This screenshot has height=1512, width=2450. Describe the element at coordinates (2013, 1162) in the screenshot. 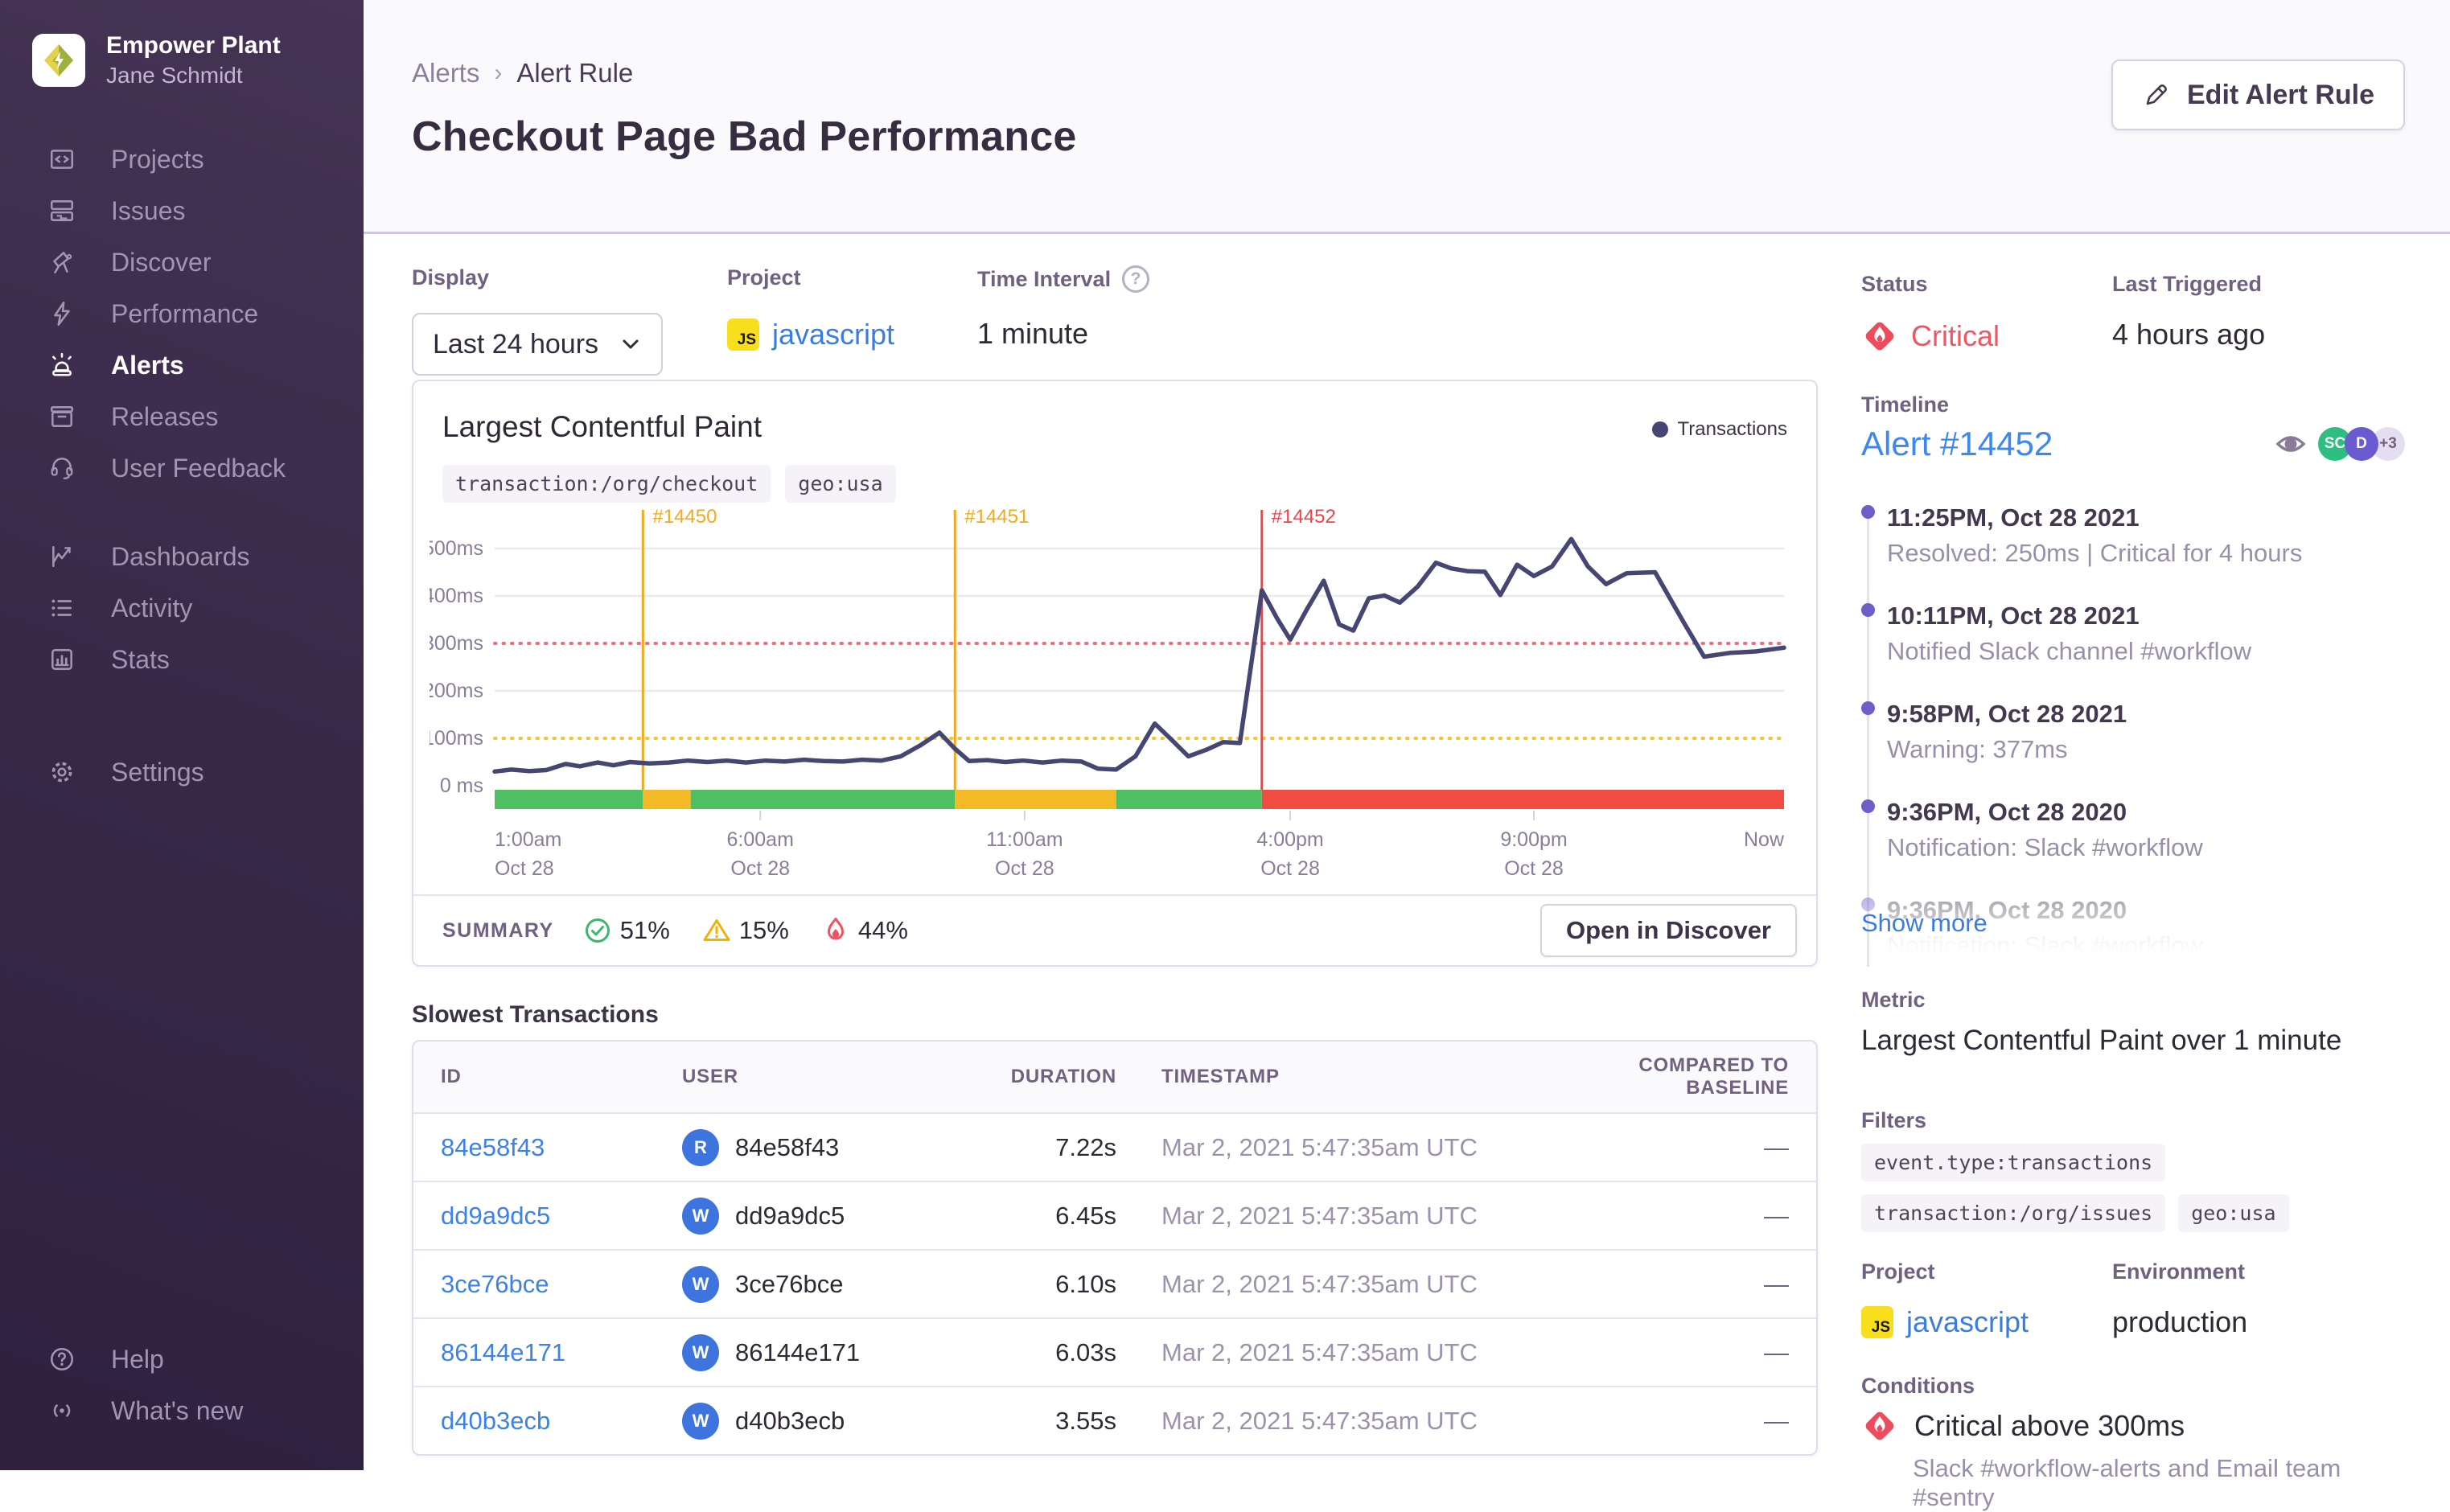

I see `filter-tag: event.type:transactions` at that location.